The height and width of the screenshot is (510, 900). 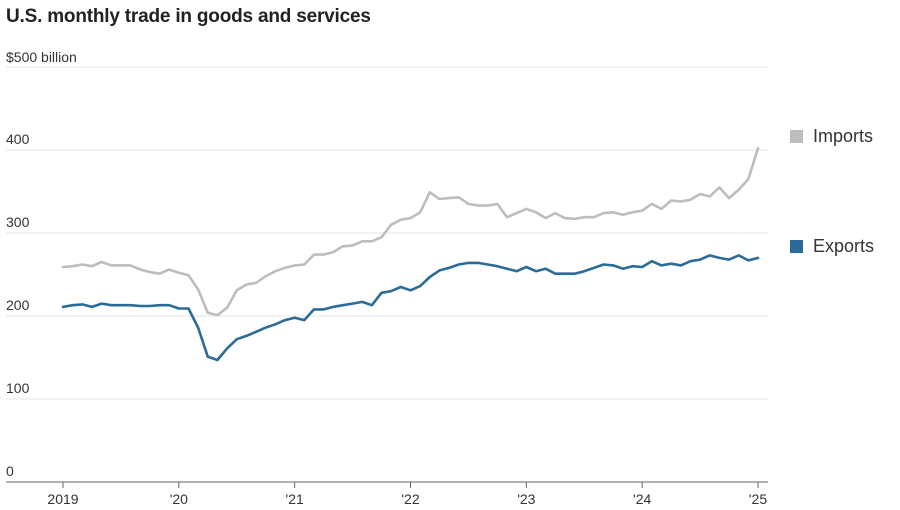 What do you see at coordinates (179, 499) in the screenshot?
I see `x-tick-label: '20` at bounding box center [179, 499].